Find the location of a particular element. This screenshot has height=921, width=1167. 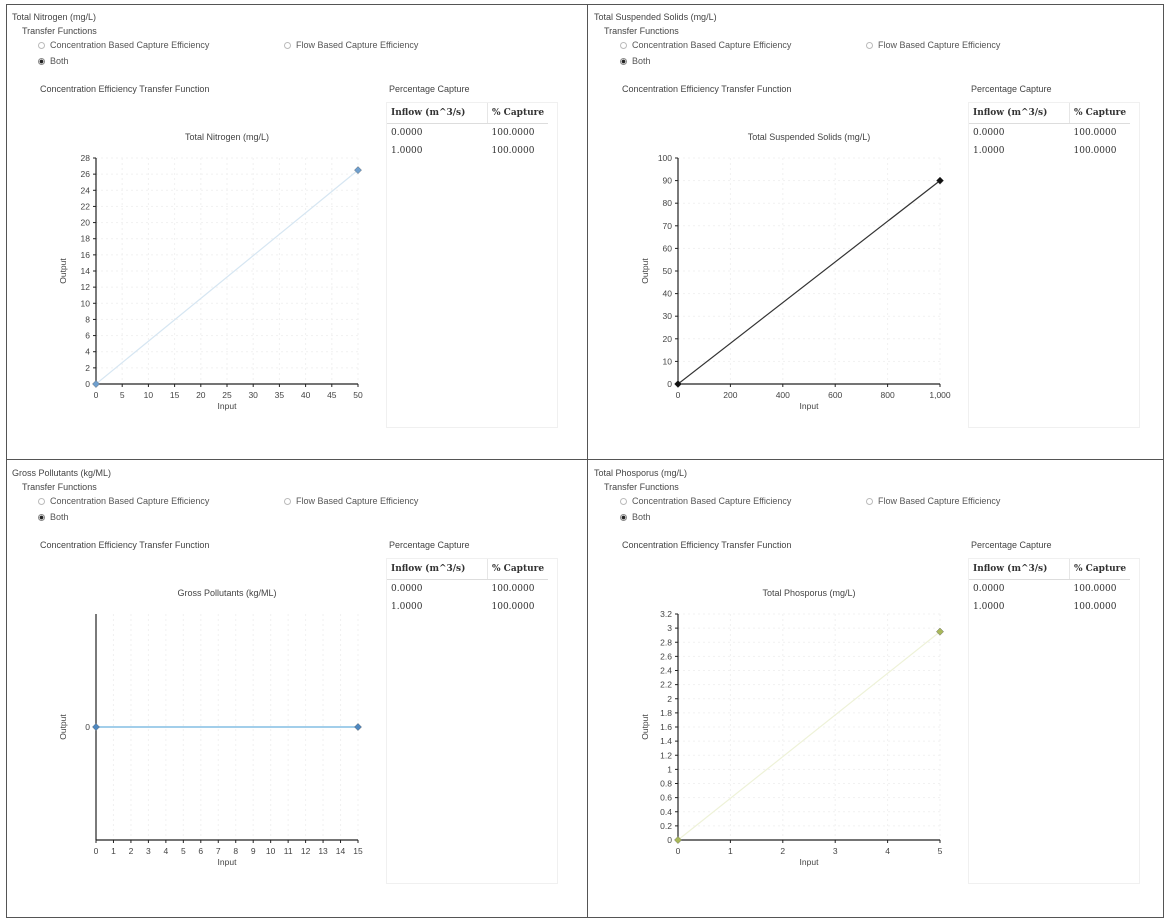

chart-title: Total Suspended Solids (mg/L) is located at coordinates (809, 137).